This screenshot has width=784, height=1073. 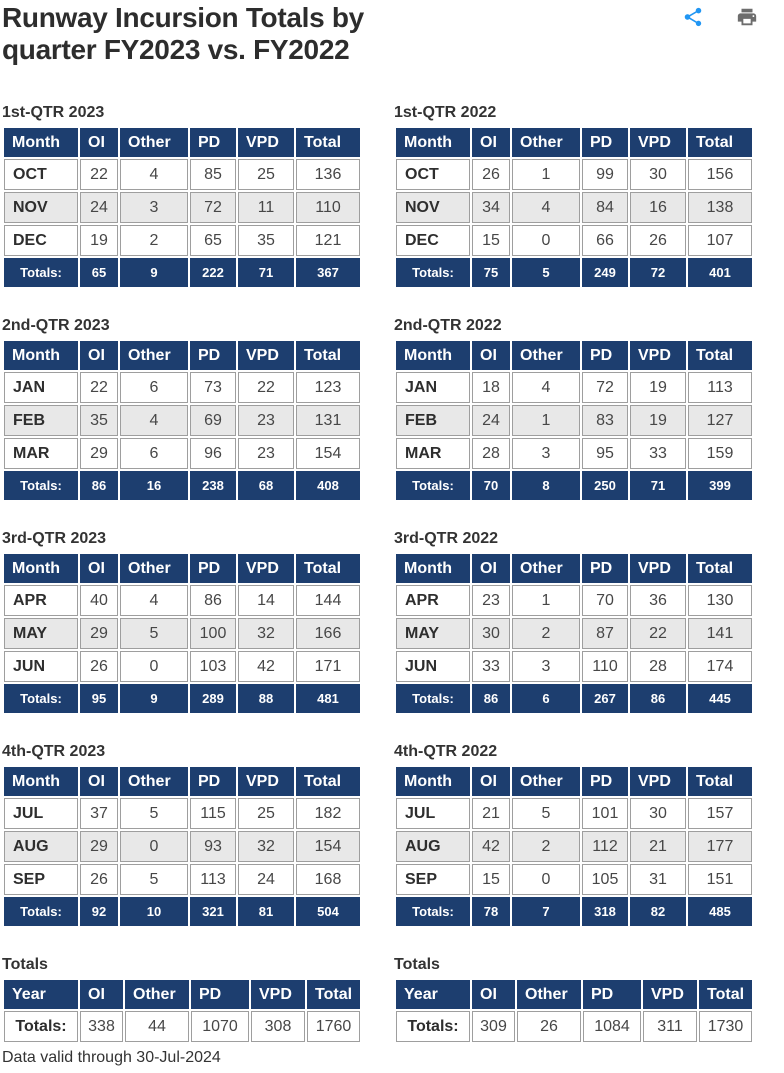 I want to click on totals-value-cell: 504, so click(x=328, y=911).